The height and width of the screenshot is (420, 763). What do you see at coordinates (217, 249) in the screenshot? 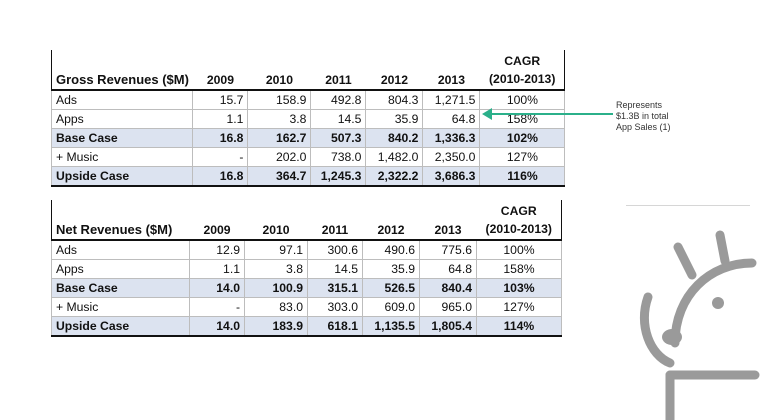
I see `table-cell: 12.9` at bounding box center [217, 249].